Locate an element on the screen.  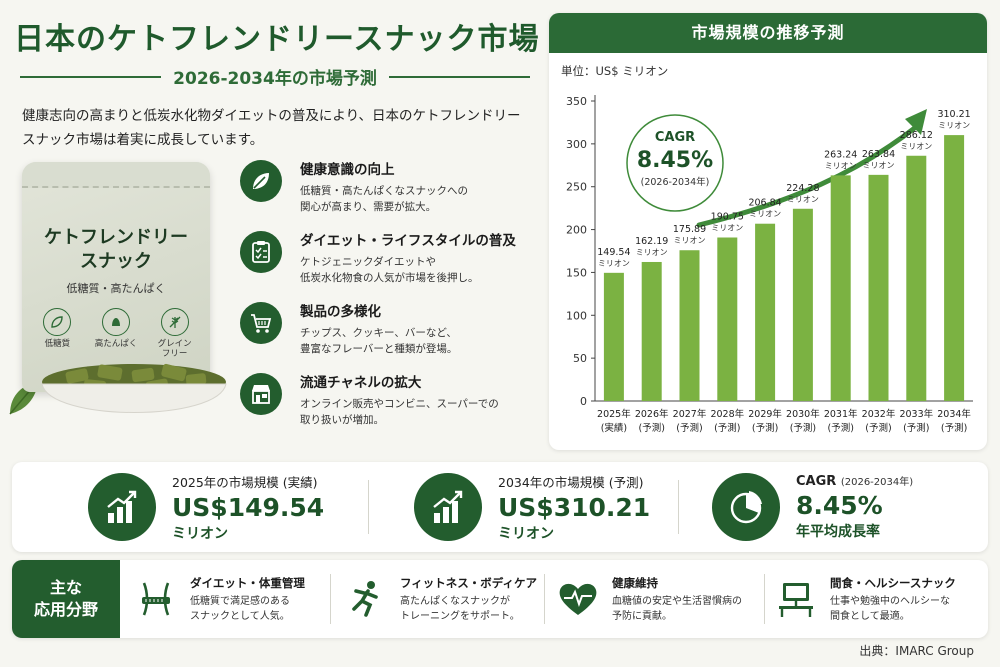
cagr-circle is located at coordinates (675, 163).